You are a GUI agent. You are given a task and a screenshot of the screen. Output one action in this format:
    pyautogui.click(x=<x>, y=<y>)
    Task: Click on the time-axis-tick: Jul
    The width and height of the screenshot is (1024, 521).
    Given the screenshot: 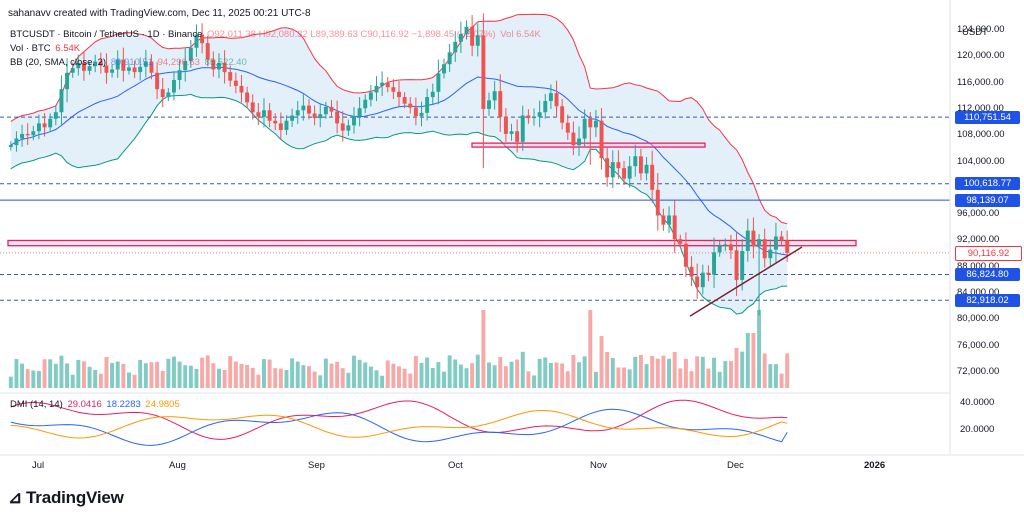 What is the action you would take?
    pyautogui.click(x=38, y=465)
    